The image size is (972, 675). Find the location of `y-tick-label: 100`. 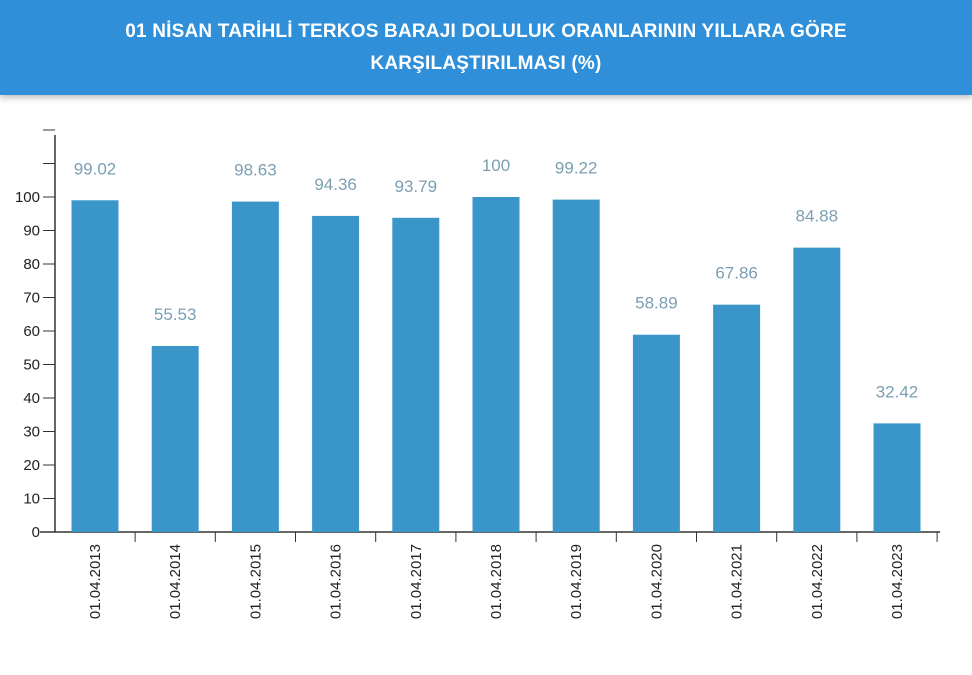

y-tick-label: 100 is located at coordinates (27, 197).